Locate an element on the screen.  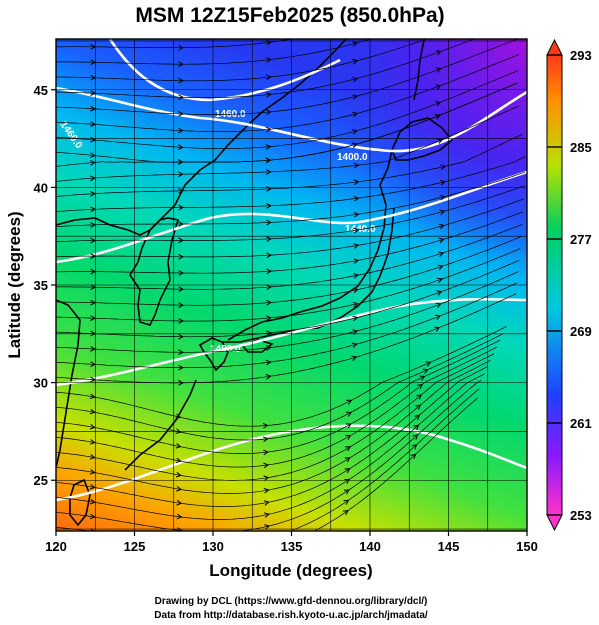
lon-tick-label: 135 is located at coordinates (292, 546).